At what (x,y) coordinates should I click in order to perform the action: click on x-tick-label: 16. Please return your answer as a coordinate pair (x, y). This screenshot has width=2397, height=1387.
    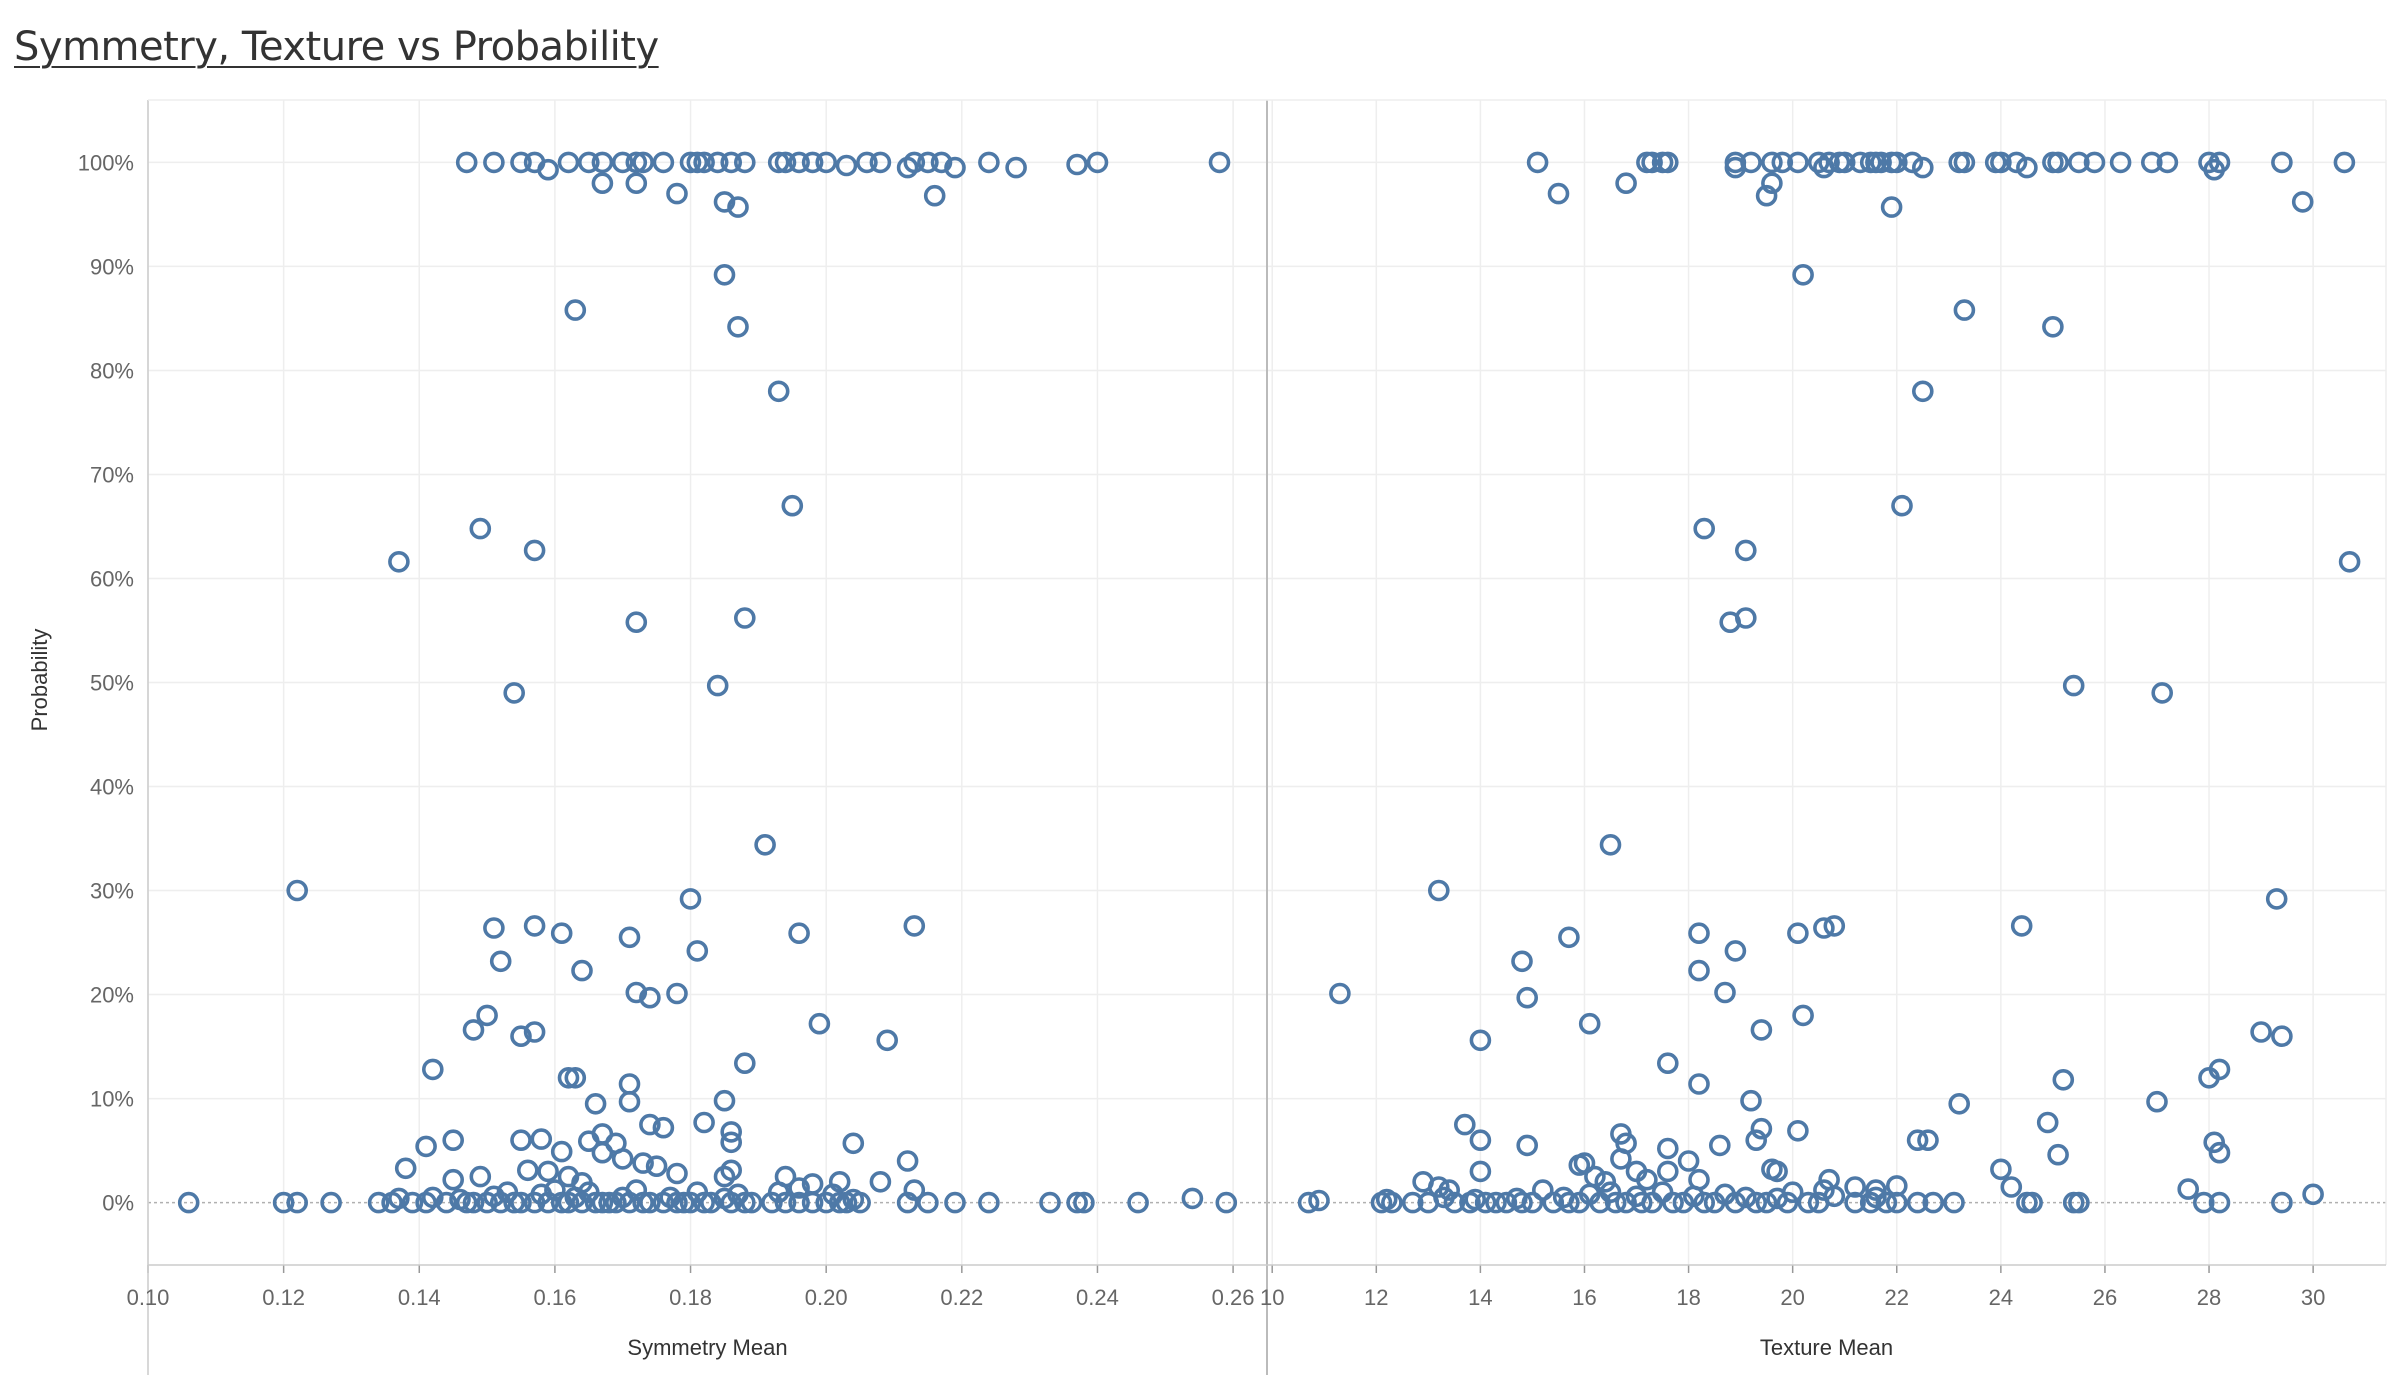
    Looking at the image, I should click on (1584, 1297).